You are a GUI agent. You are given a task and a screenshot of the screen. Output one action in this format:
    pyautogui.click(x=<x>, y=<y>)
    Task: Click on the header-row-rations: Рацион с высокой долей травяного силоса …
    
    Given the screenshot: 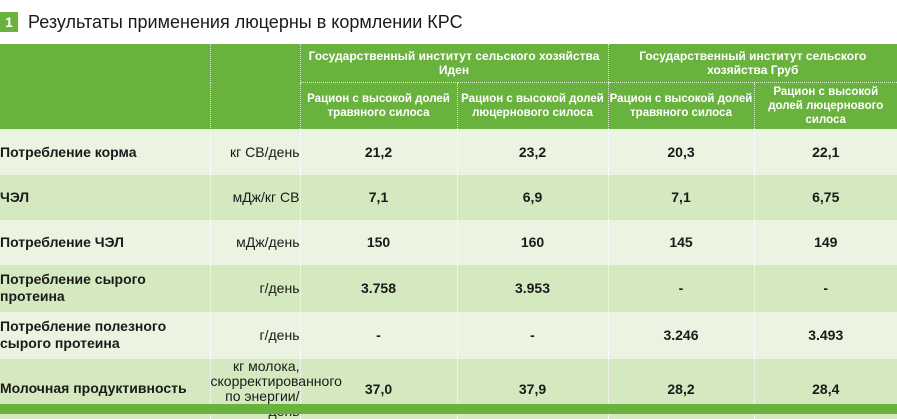 What is the action you would take?
    pyautogui.click(x=448, y=105)
    